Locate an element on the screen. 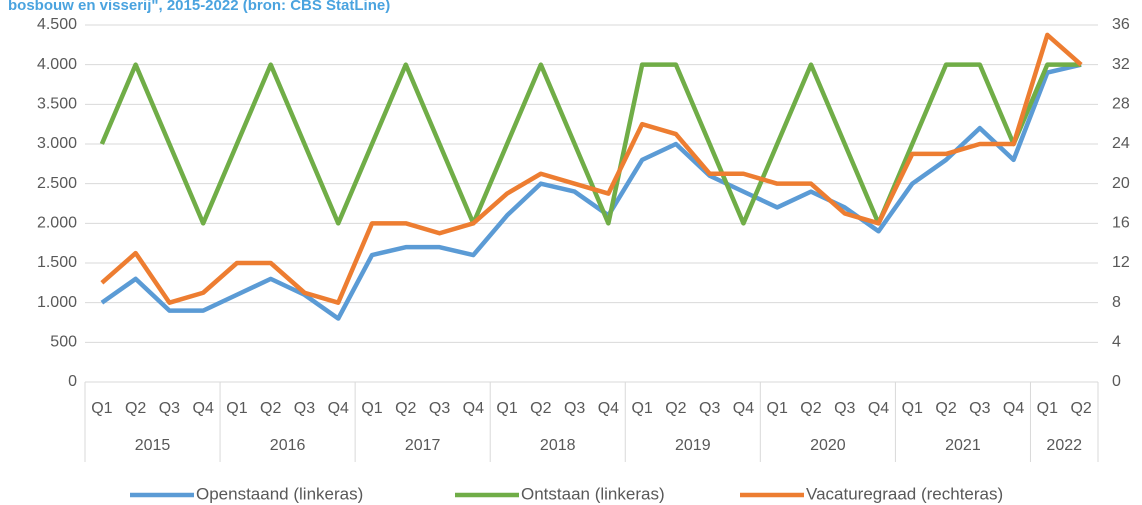  legend-label: Openstaand (linkeras) is located at coordinates (279, 493).